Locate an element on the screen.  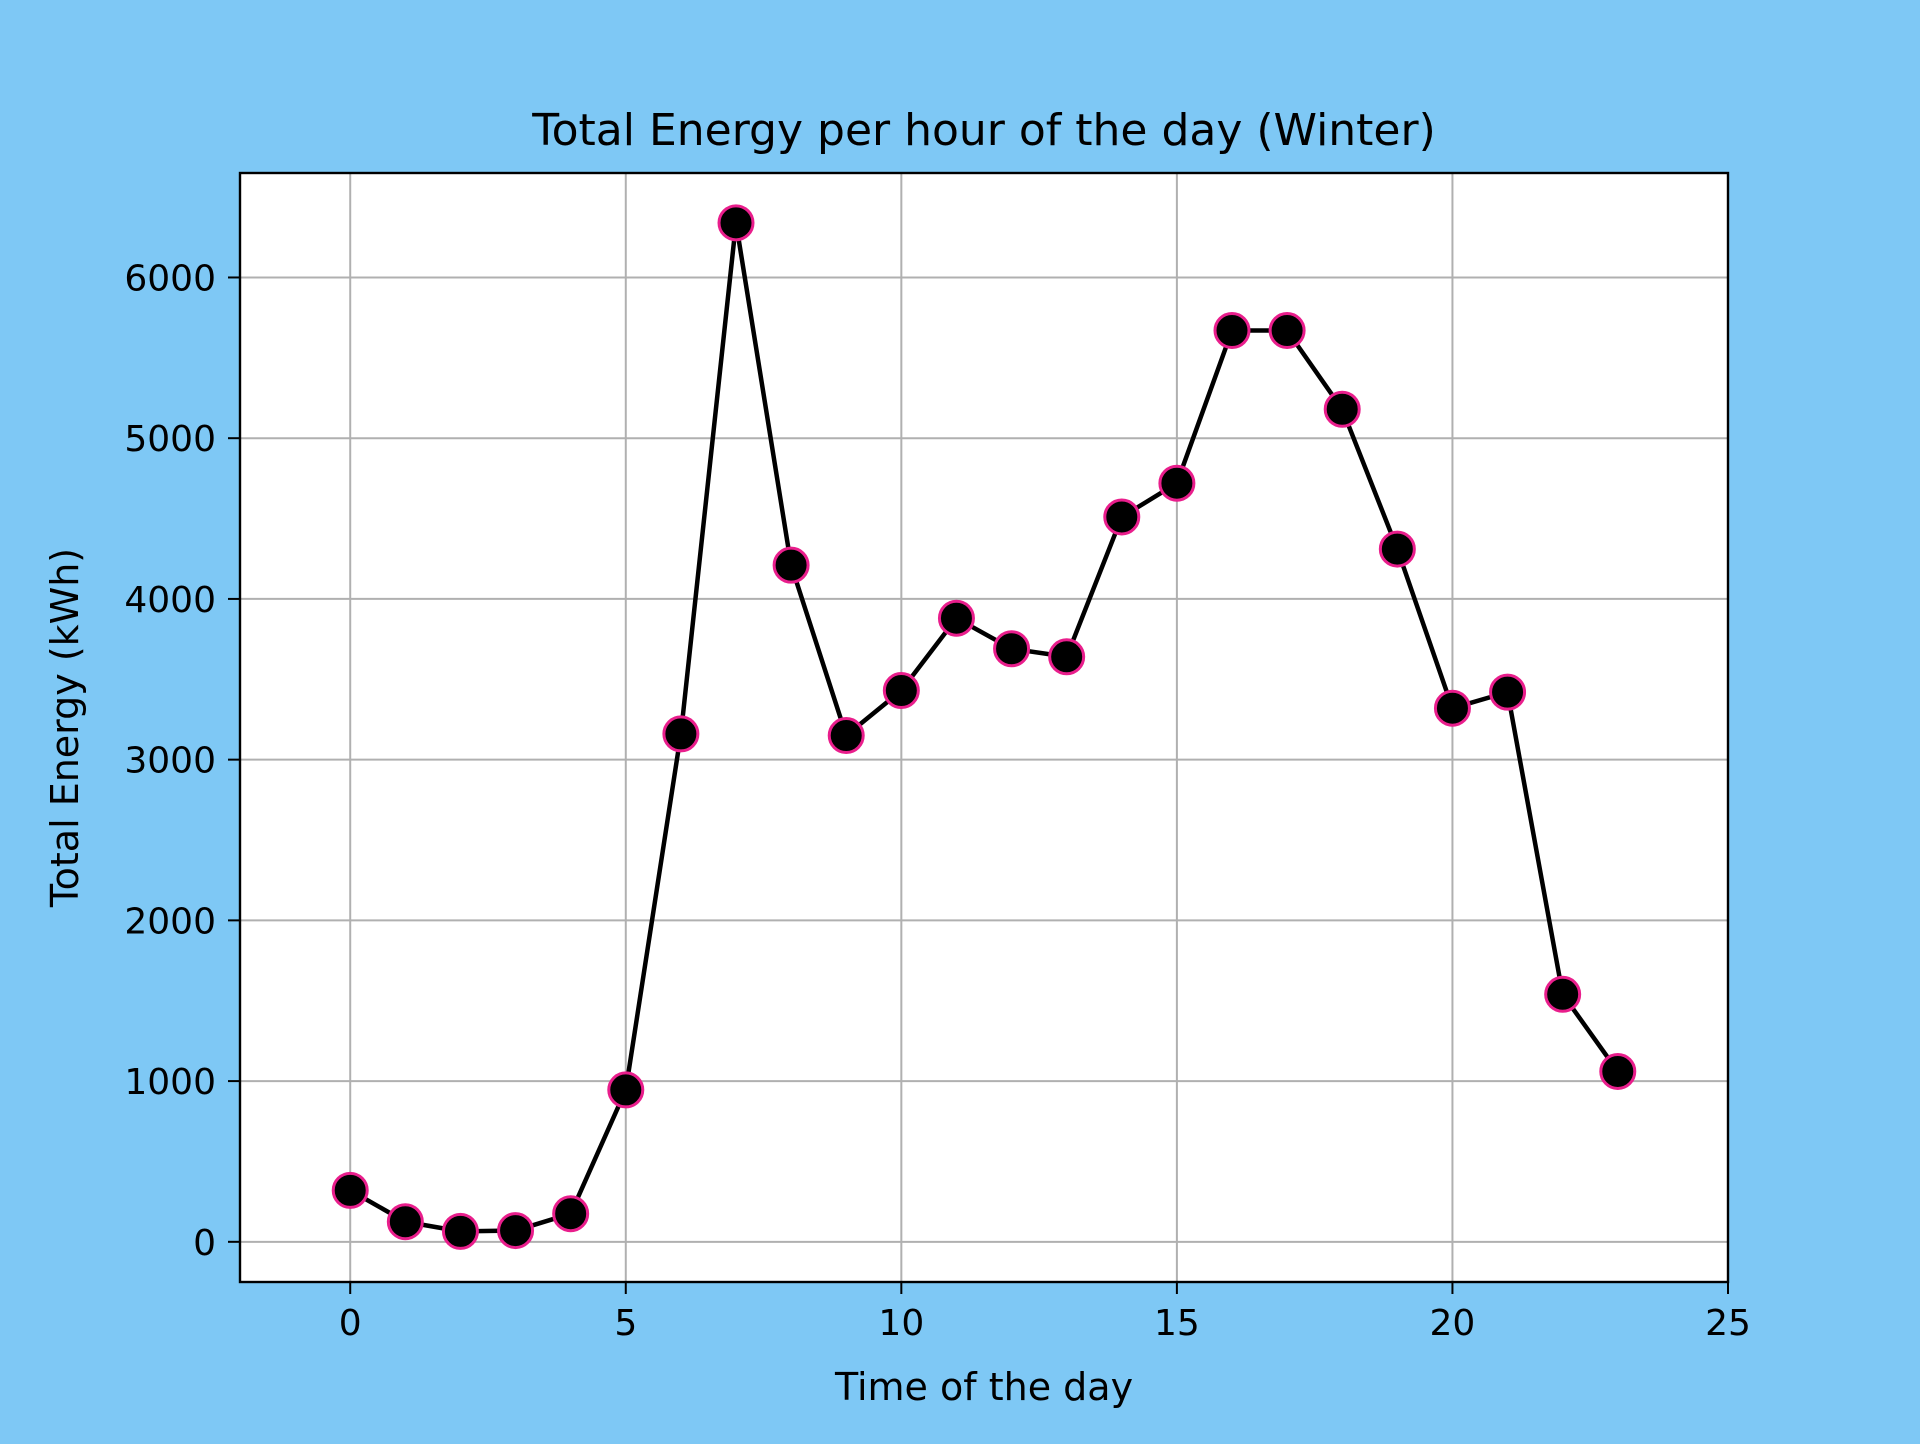
x-axis-label: Time of the day is located at coordinates (983, 1387).